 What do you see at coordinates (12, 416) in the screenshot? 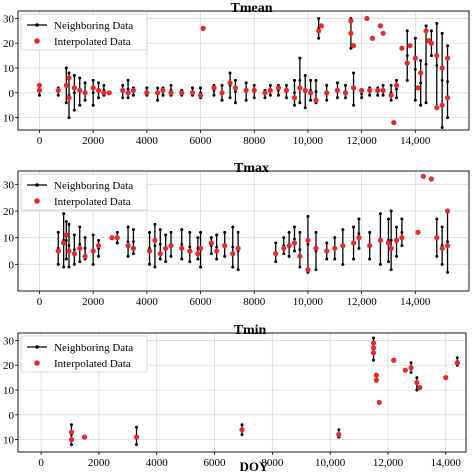
I see `y-tick-label: 0` at bounding box center [12, 416].